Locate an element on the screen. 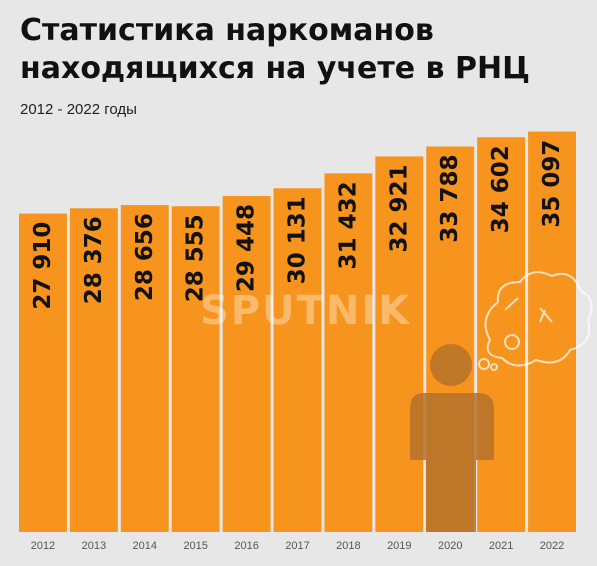  value-label-2022: 35 097 is located at coordinates (552, 184).